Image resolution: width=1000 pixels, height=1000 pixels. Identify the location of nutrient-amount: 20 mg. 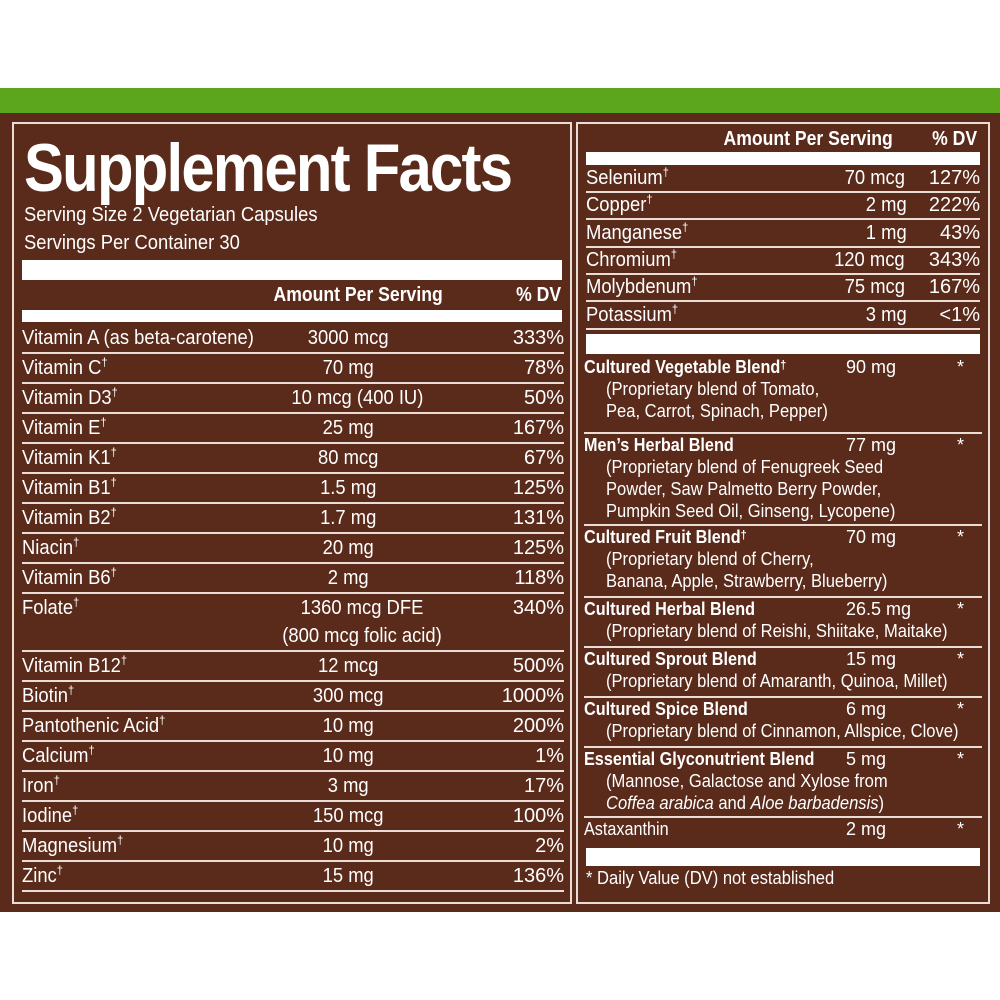
(348, 548).